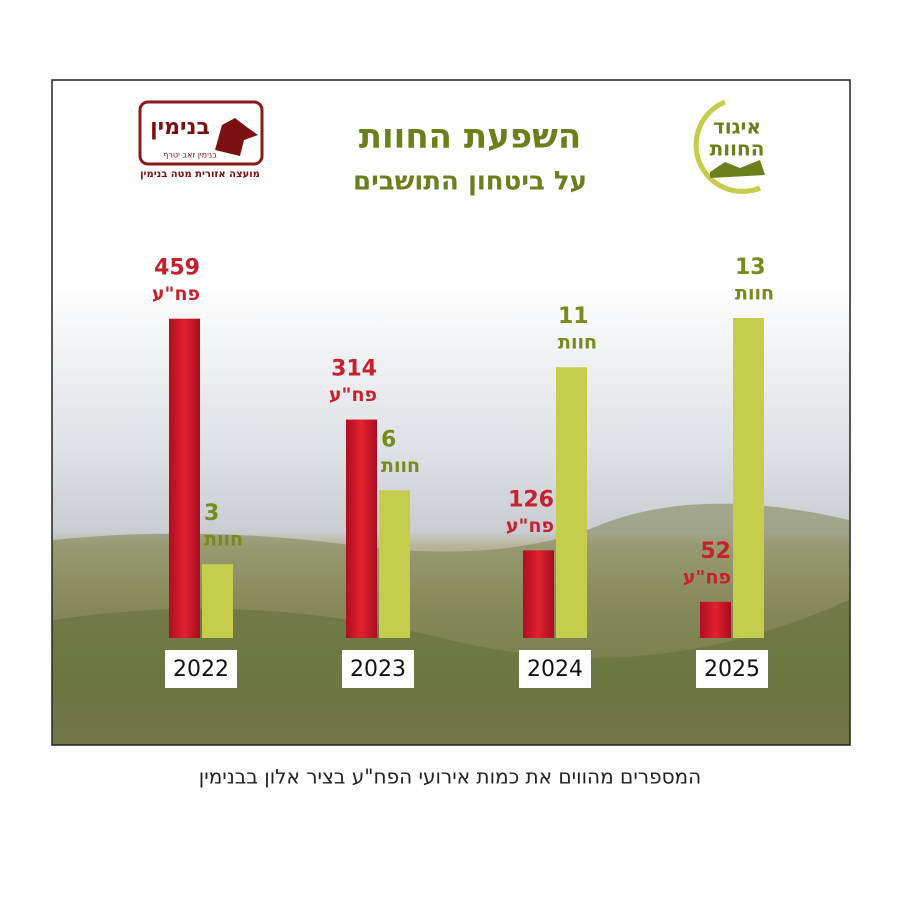  I want to click on x-tick-label: 2023, so click(378, 669).